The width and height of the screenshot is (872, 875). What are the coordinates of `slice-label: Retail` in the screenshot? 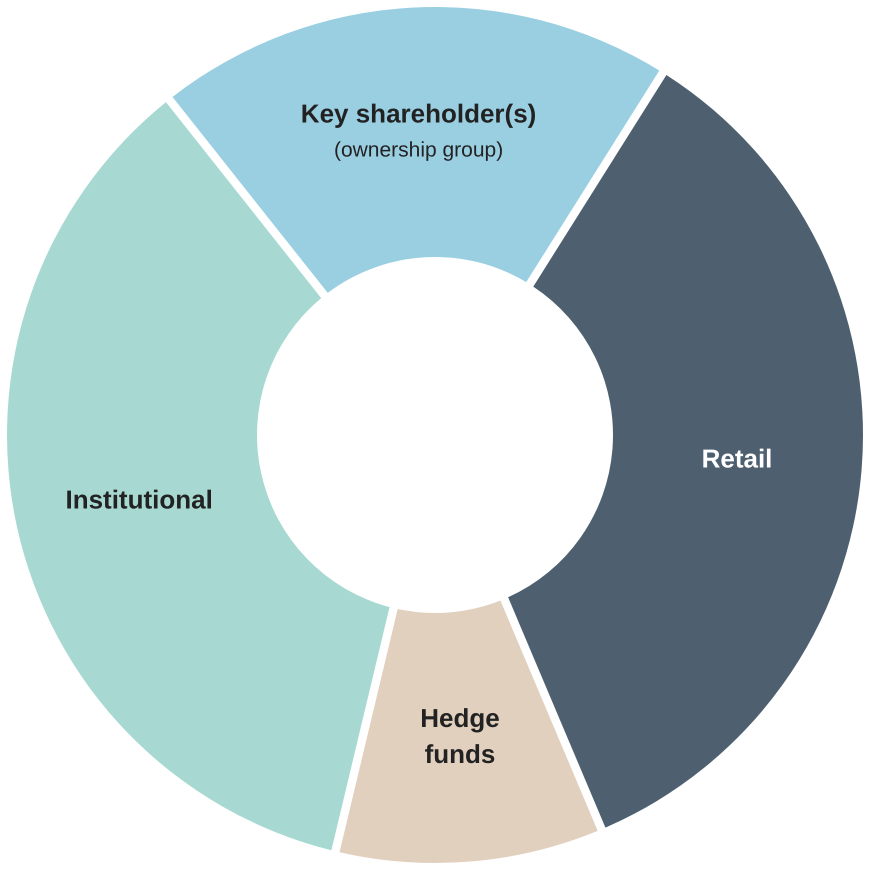 It's located at (737, 458).